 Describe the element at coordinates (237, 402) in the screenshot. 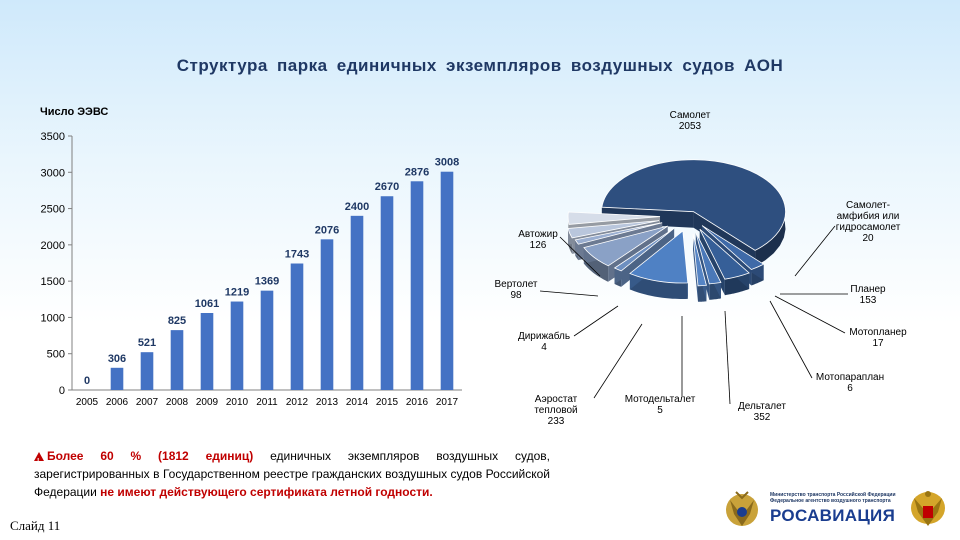

I see `bar-x-tick-label: 2010` at that location.